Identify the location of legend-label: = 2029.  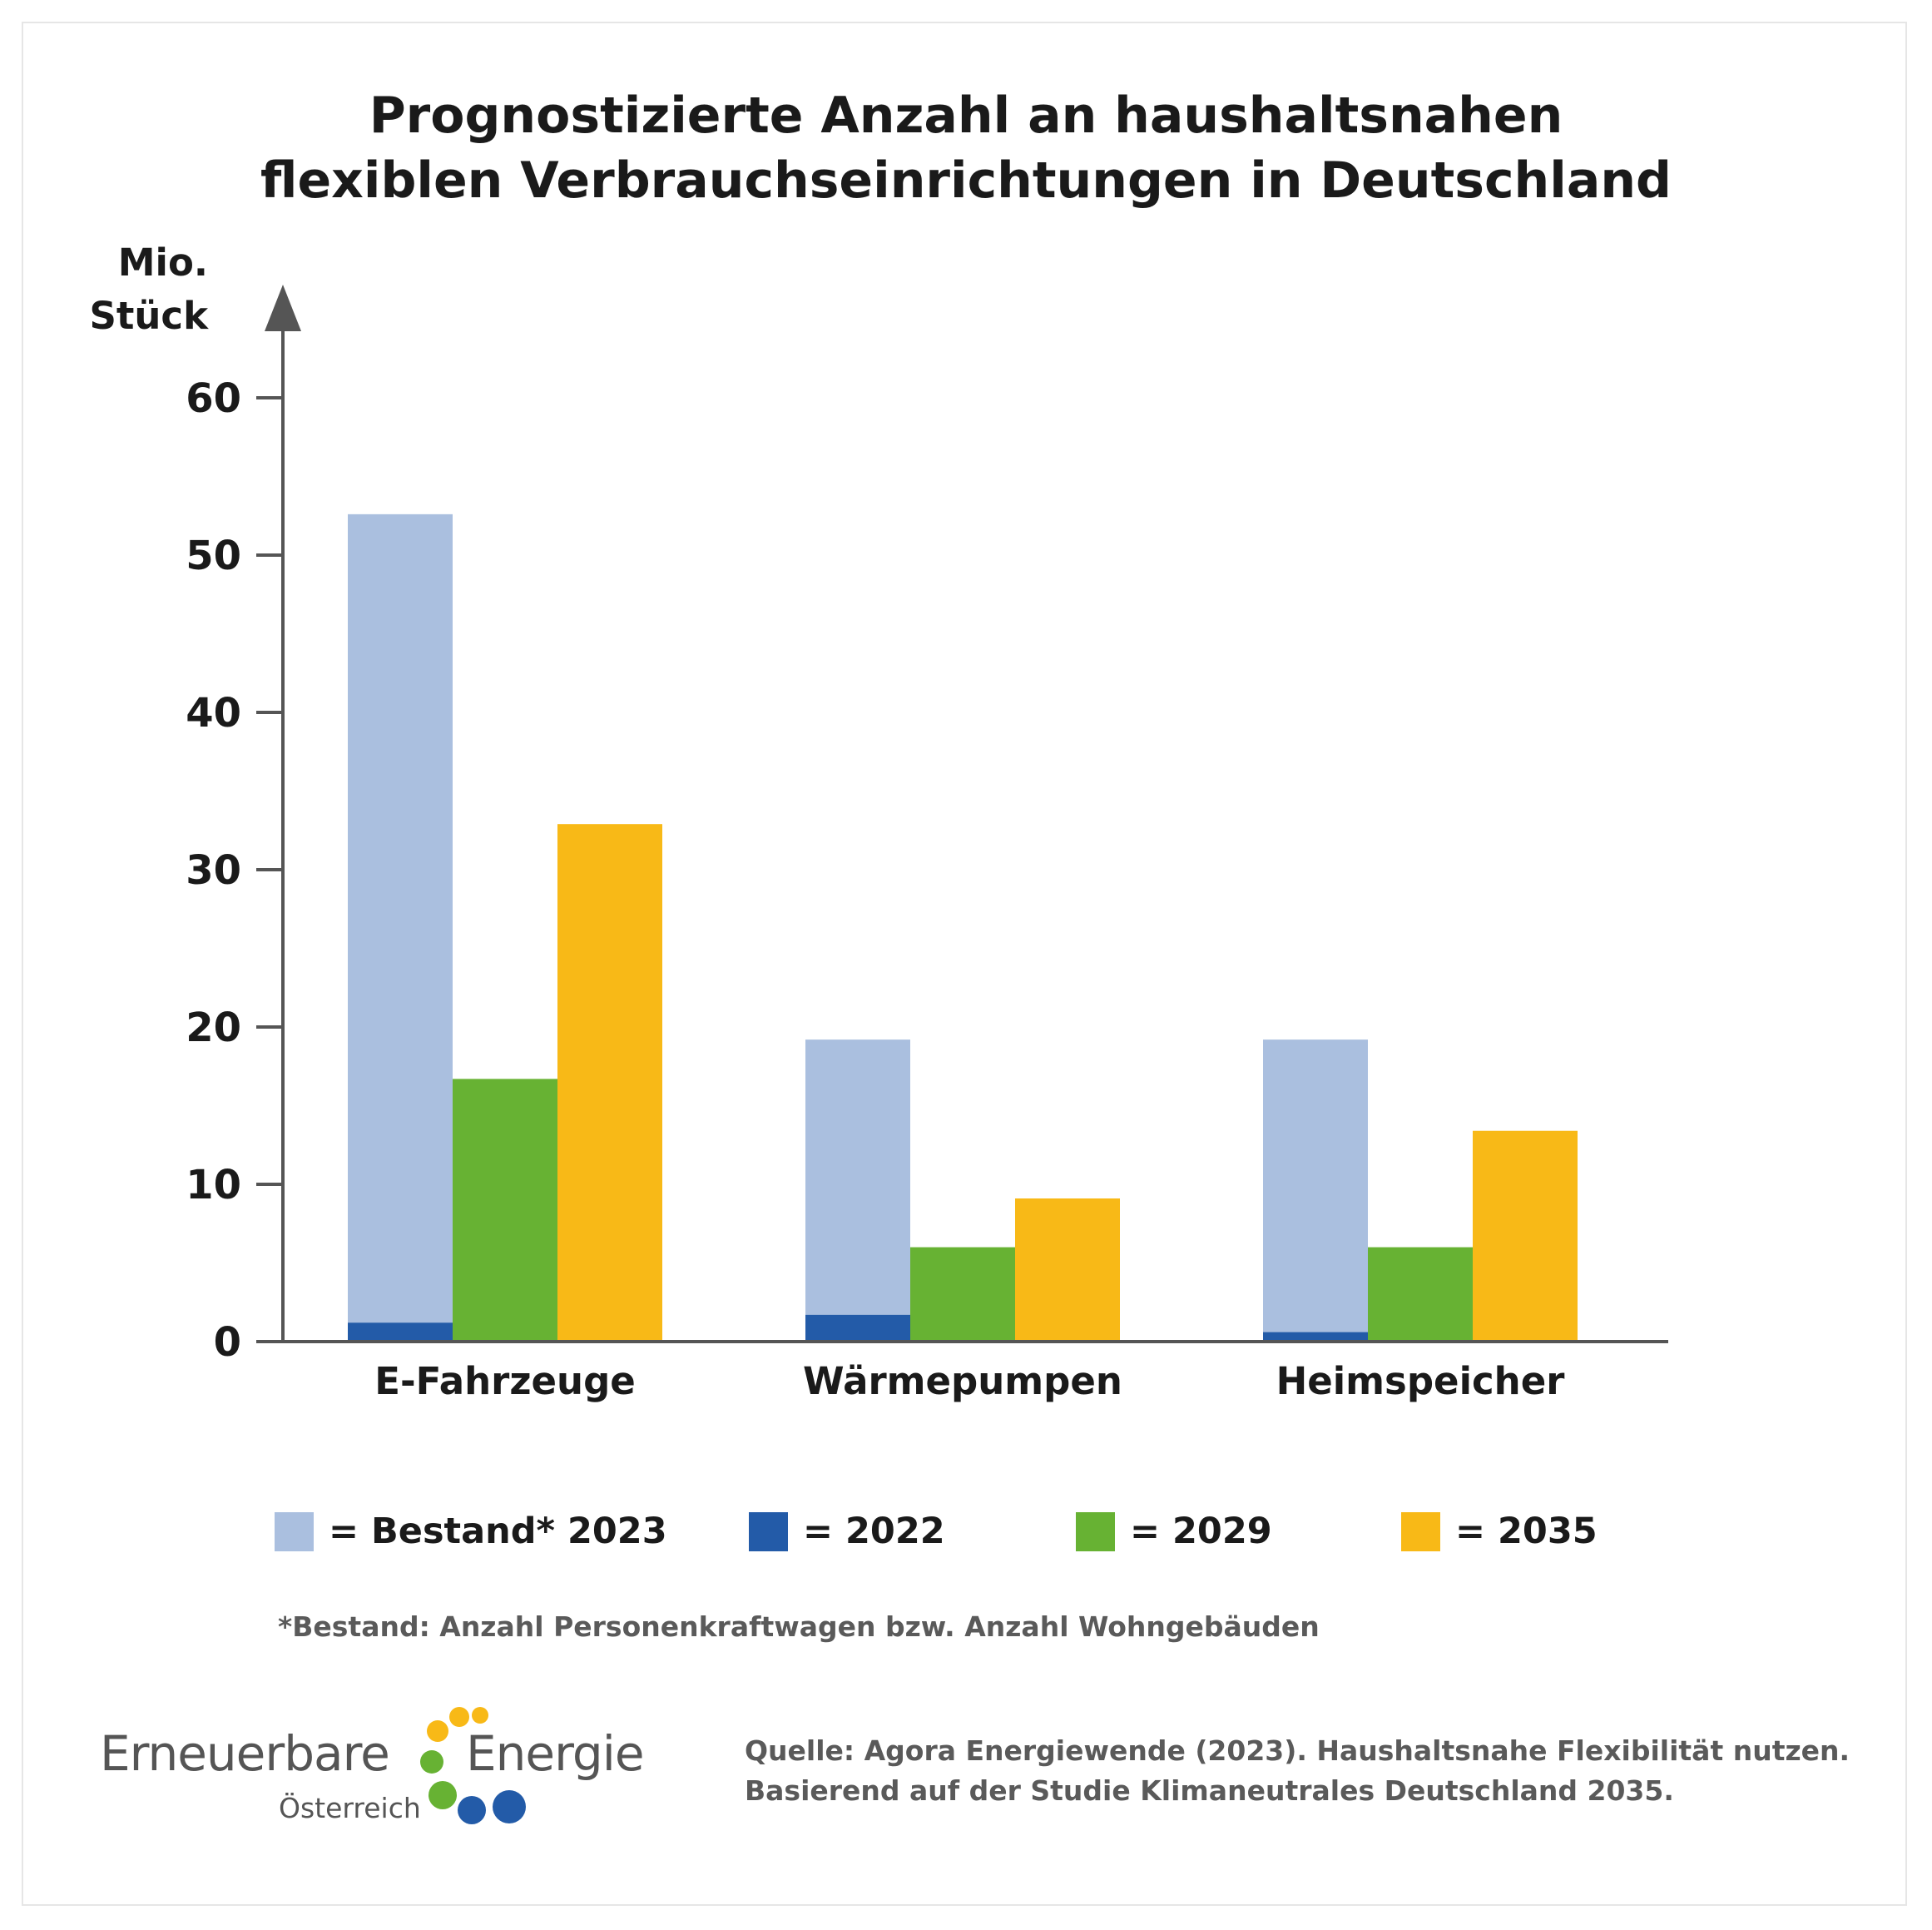
(1201, 1531).